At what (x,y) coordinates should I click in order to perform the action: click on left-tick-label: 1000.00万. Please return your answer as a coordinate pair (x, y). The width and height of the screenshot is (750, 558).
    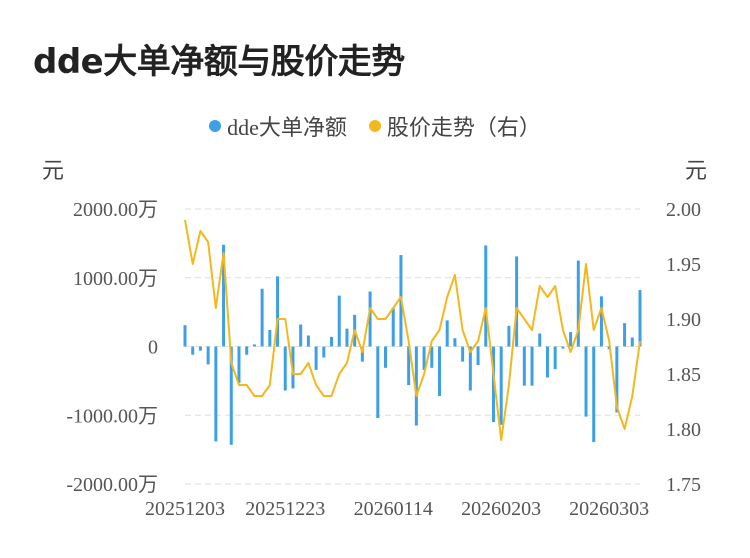
    Looking at the image, I should click on (115, 279).